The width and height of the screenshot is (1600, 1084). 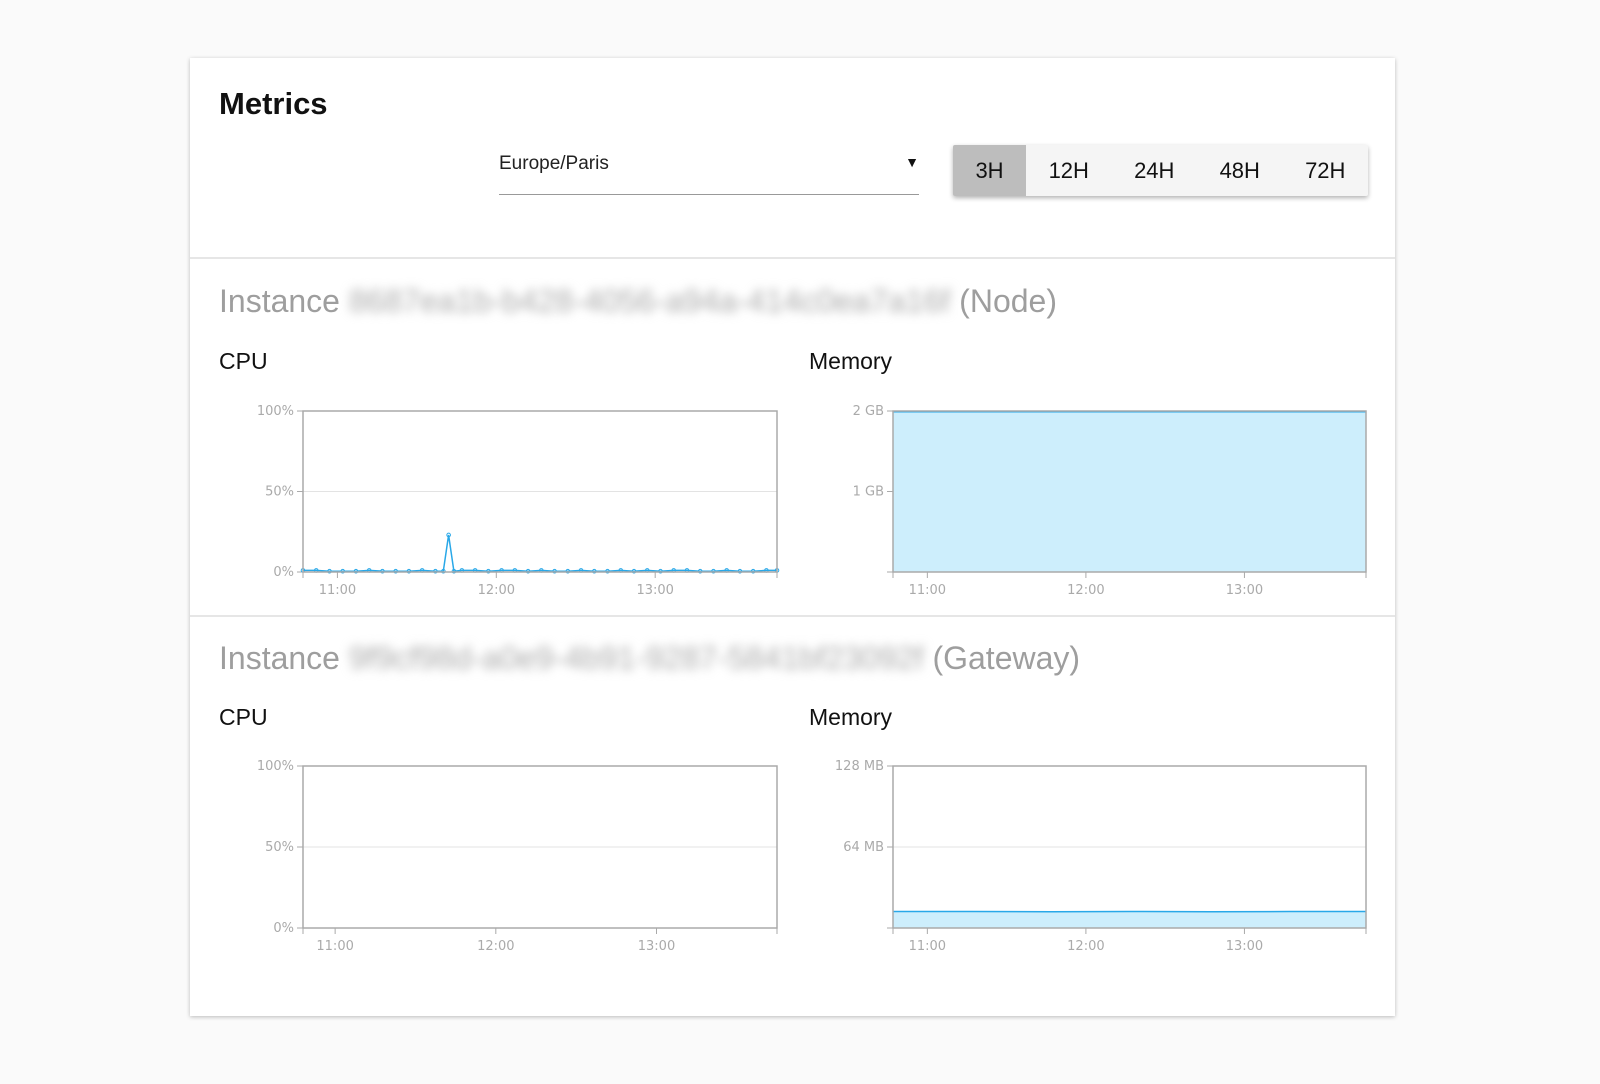 I want to click on y-tick-label: 2 GB, so click(x=868, y=411).